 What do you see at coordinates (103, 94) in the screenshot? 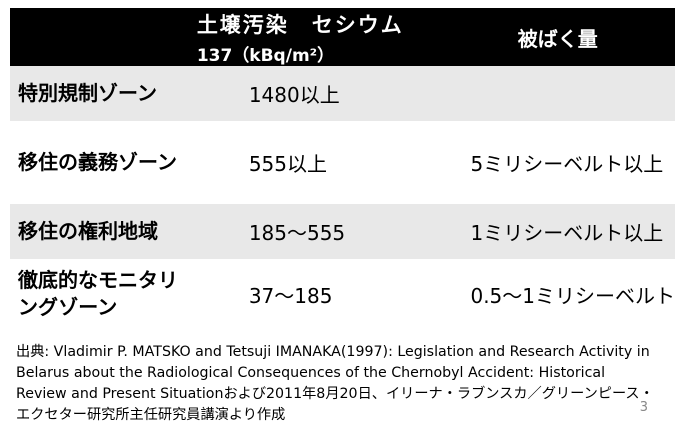
I see `zone-name: 特別規制ゾーン` at bounding box center [103, 94].